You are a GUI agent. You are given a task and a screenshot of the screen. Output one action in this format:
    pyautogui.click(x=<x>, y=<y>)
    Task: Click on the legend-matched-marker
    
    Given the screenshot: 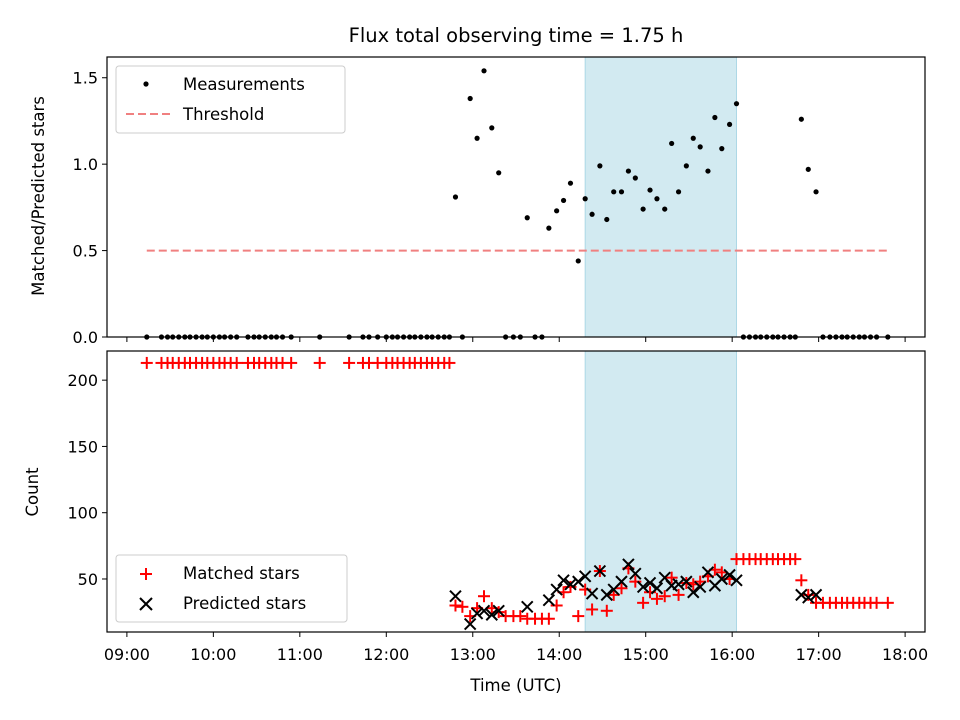 What is the action you would take?
    pyautogui.click(x=146, y=574)
    